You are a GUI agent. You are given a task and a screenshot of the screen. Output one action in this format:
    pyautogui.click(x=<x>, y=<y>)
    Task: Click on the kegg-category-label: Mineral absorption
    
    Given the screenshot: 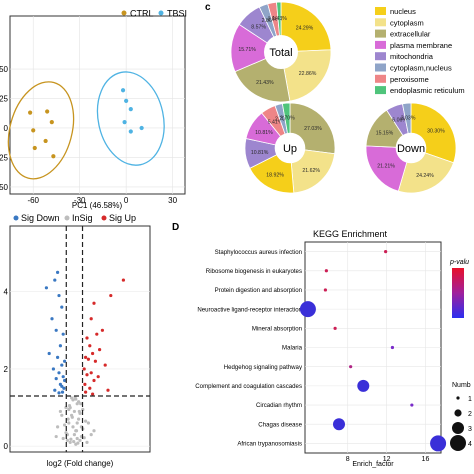 What is the action you would take?
    pyautogui.click(x=277, y=329)
    